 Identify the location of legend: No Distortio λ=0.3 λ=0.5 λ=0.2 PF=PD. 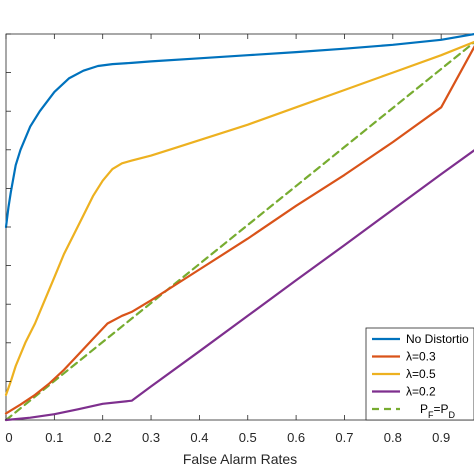
(419, 374).